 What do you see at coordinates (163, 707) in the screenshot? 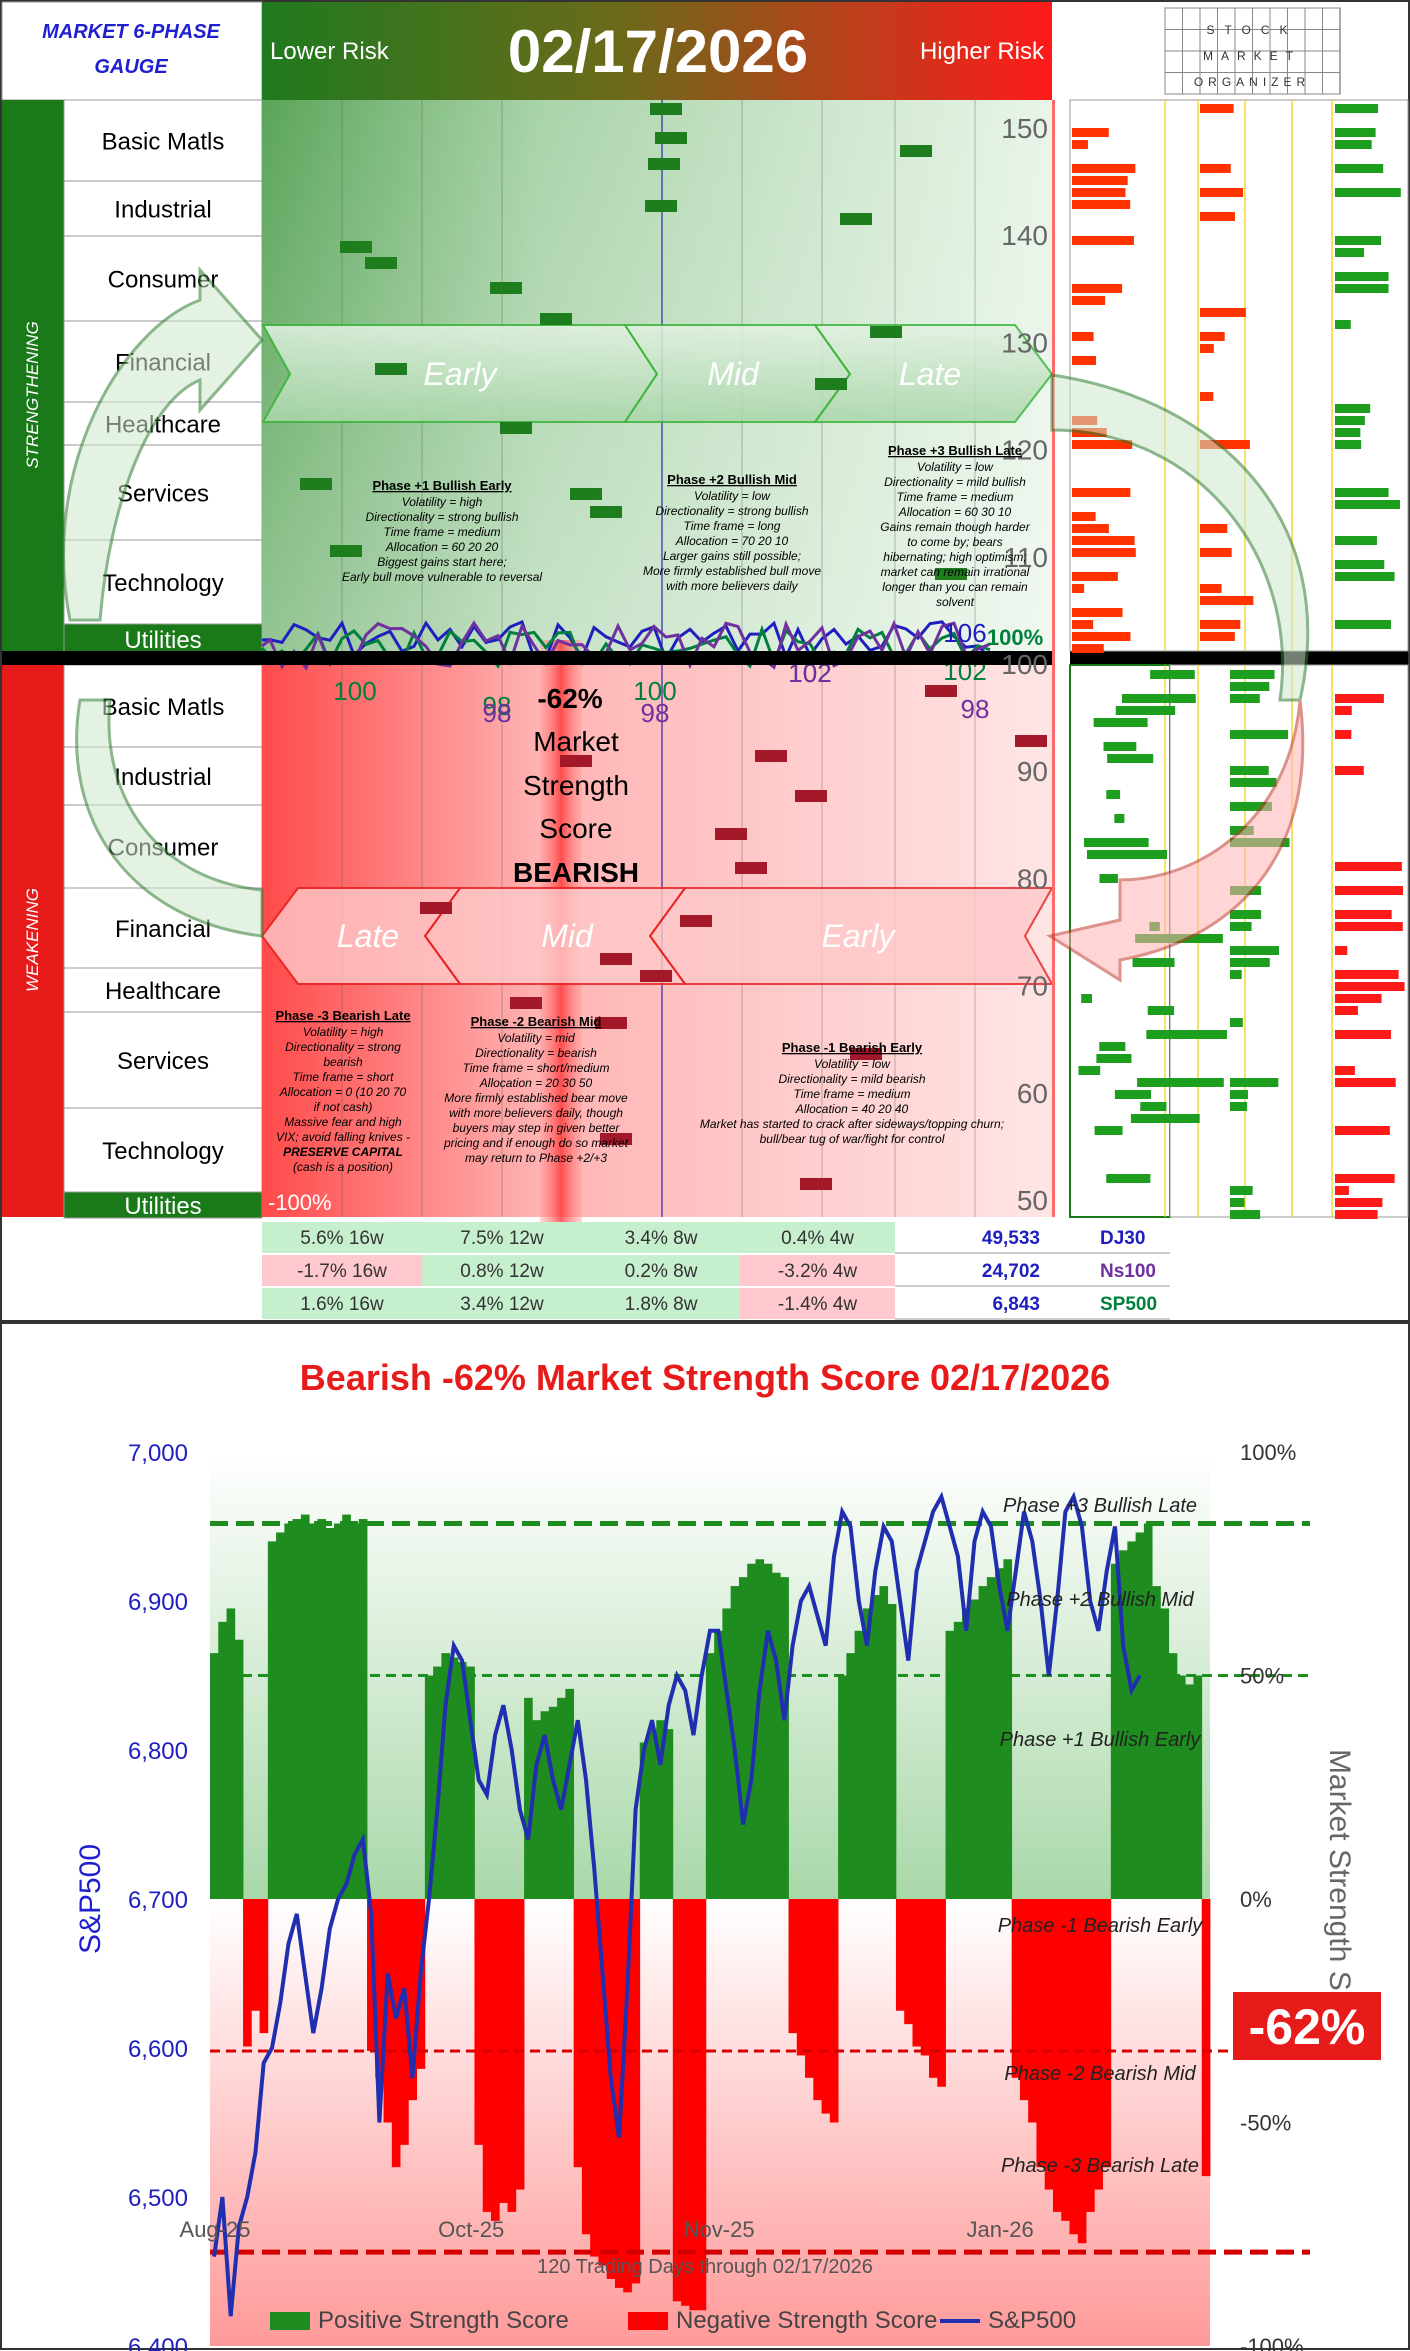
I see `sector-label-bottom-0: Basic Matls` at bounding box center [163, 707].